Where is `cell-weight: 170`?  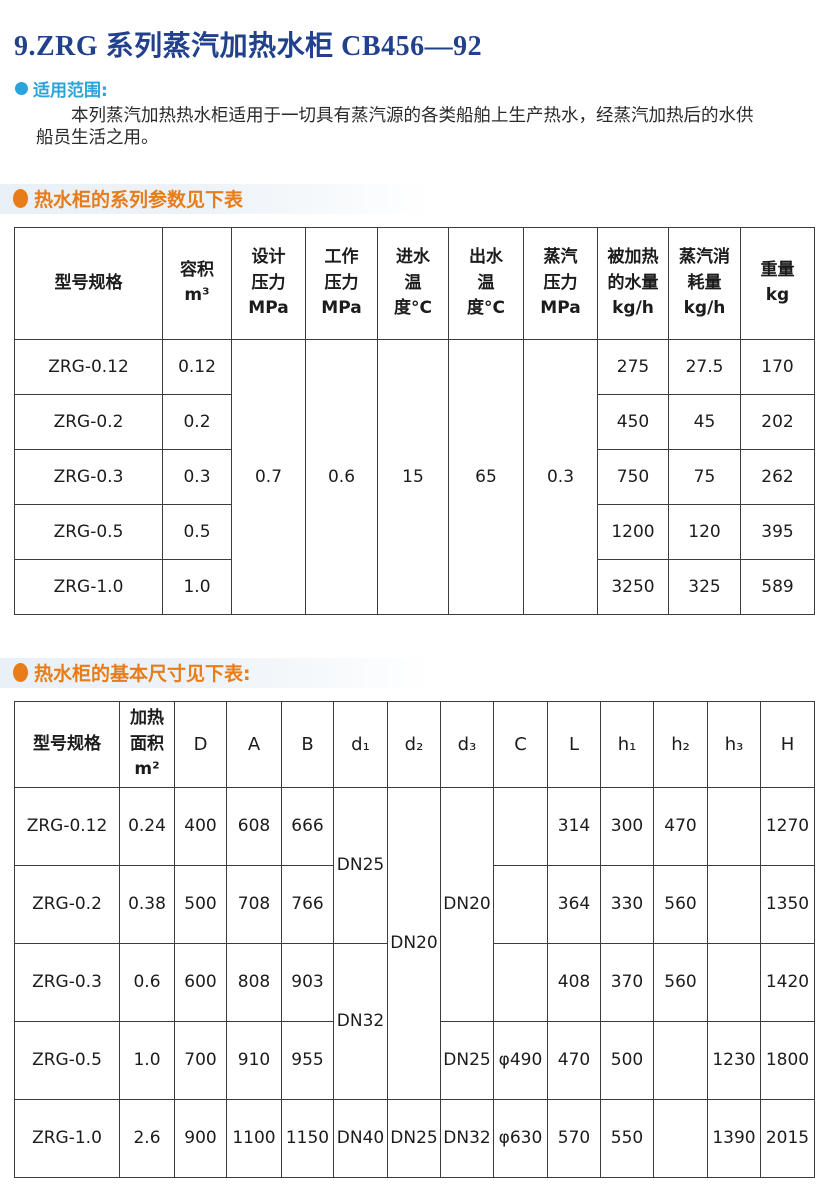
cell-weight: 170 is located at coordinates (777, 366).